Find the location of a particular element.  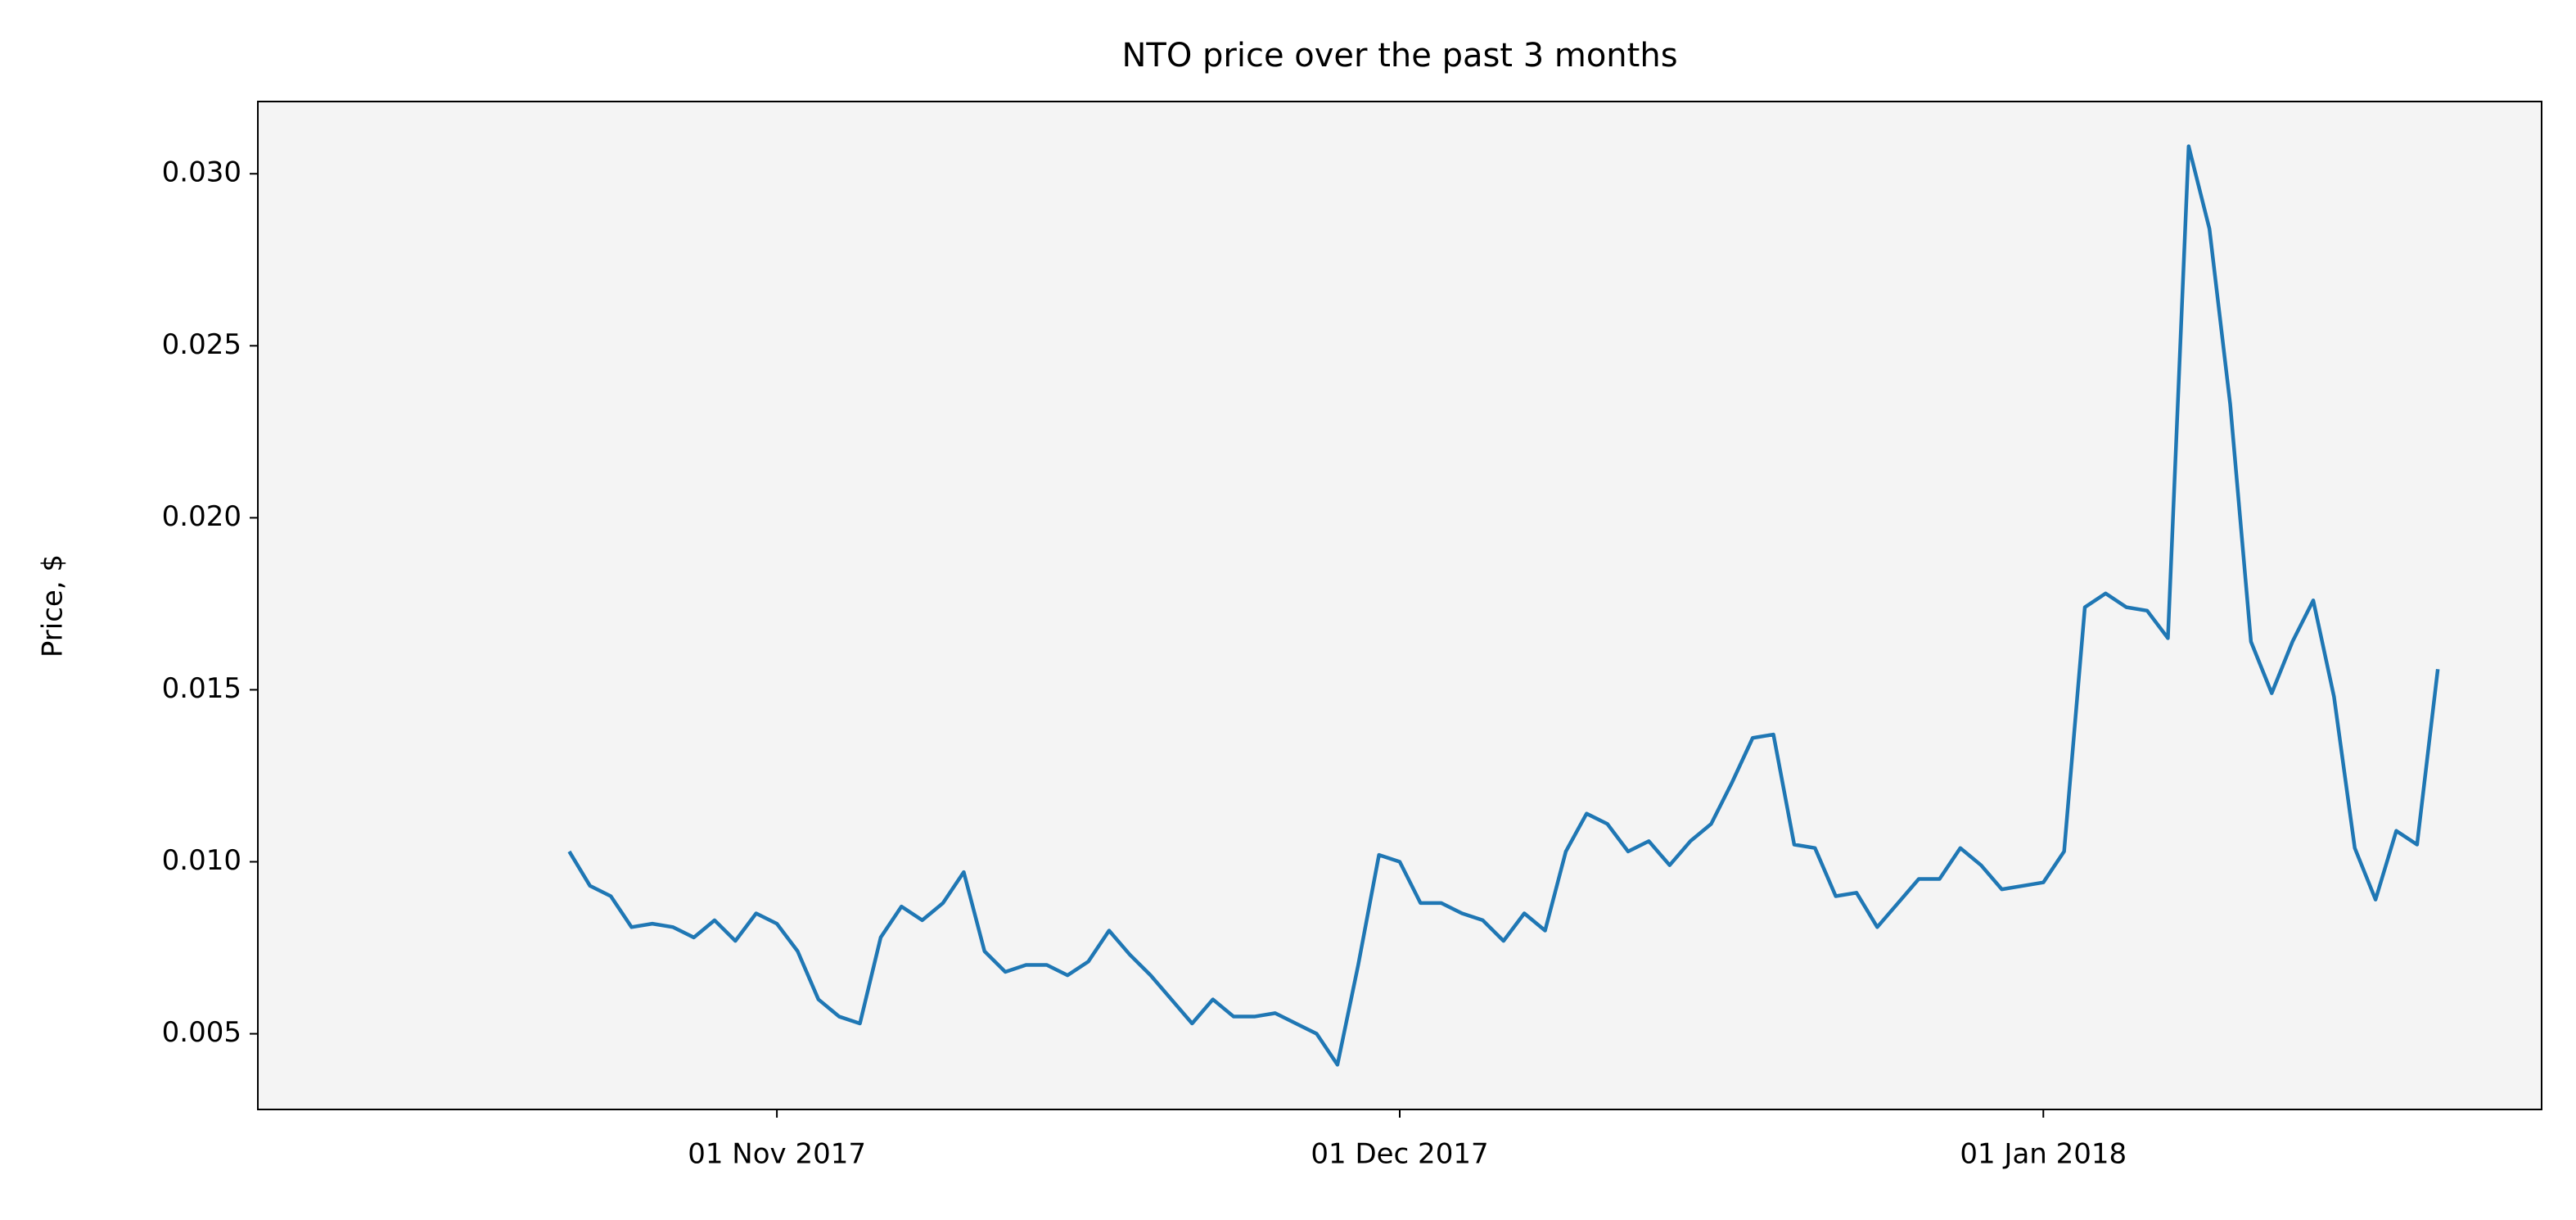

y-tick-label: 0.015 is located at coordinates (201, 688).